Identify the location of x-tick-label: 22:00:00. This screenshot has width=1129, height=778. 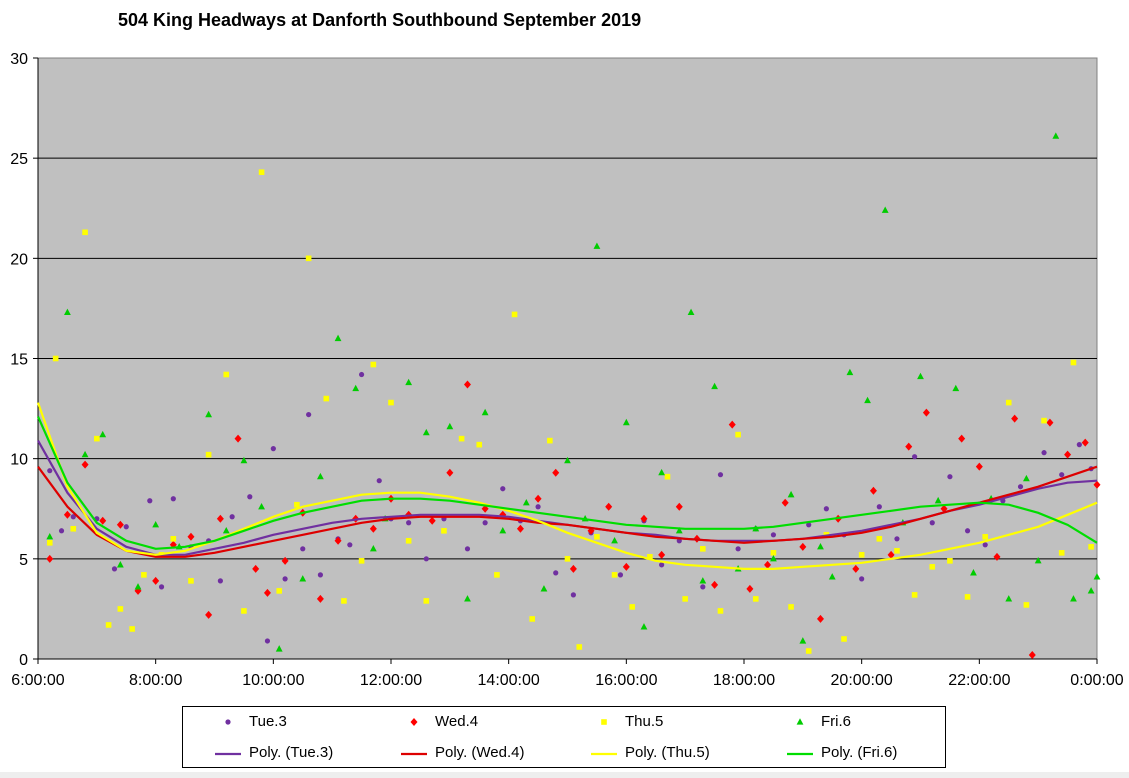
(979, 680).